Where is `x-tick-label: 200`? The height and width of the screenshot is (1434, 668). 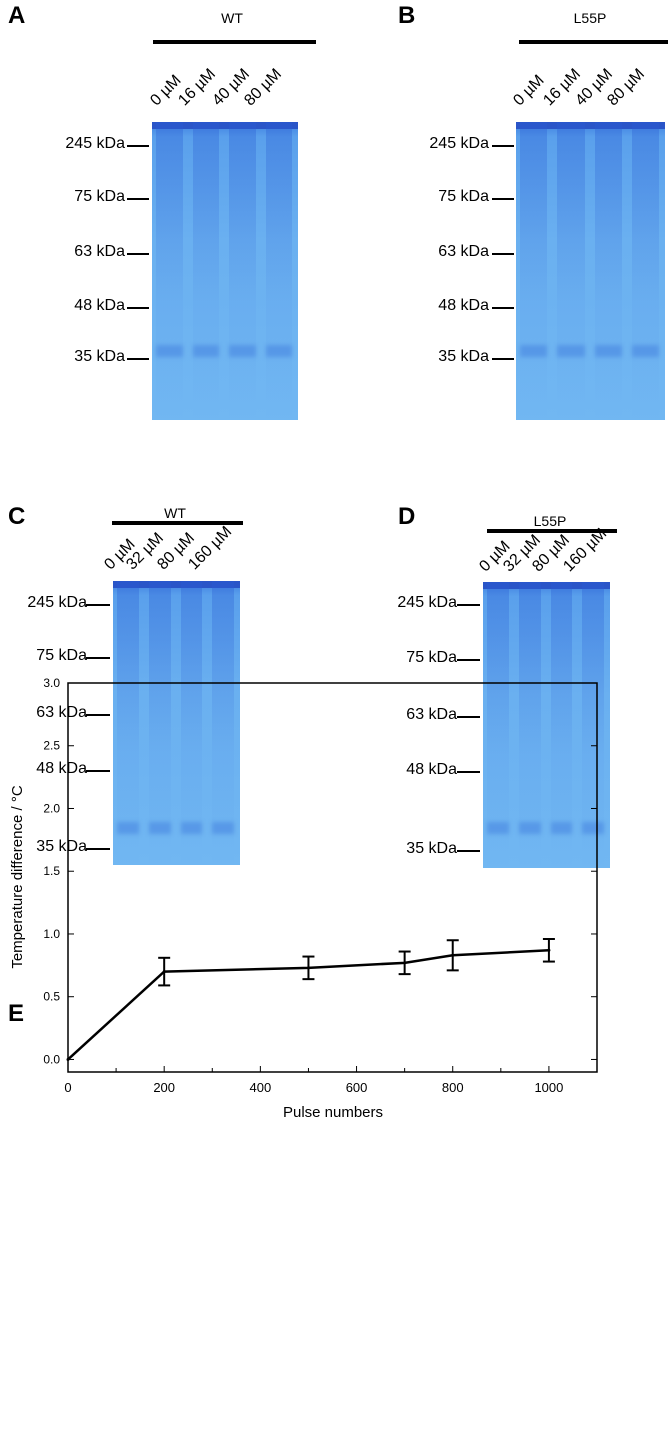
x-tick-label: 200 is located at coordinates (164, 1087).